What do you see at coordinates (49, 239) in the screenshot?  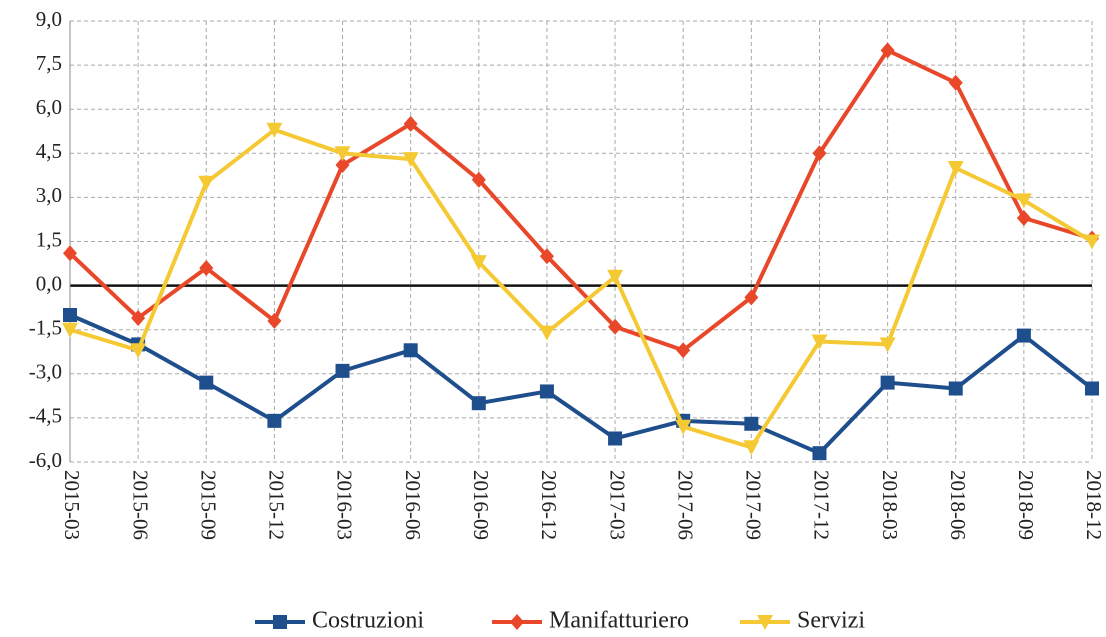 I see `y-tick-label: 1,5` at bounding box center [49, 239].